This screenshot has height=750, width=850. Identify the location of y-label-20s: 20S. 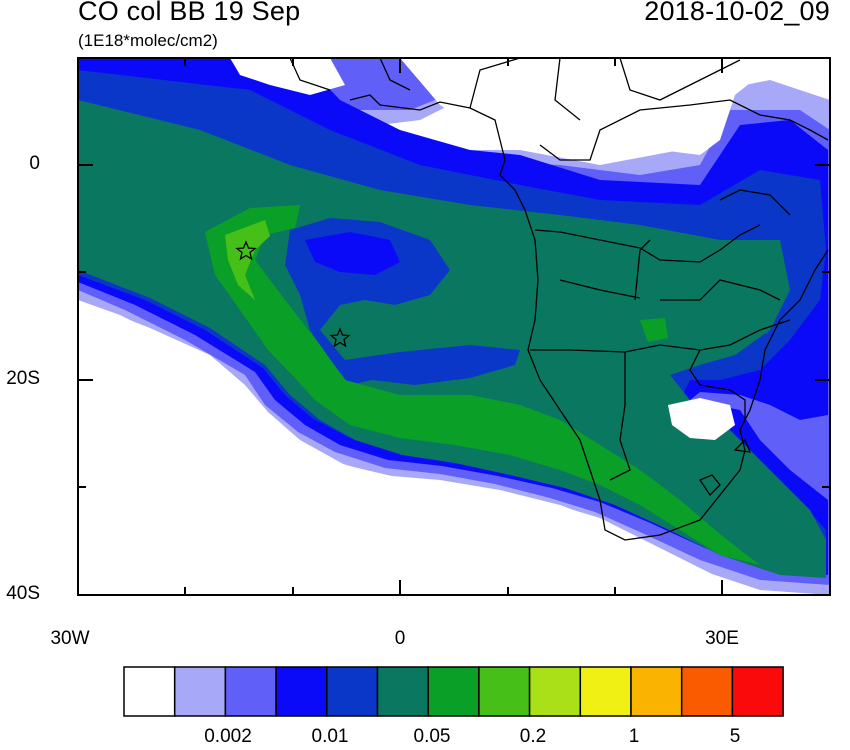
(23, 378).